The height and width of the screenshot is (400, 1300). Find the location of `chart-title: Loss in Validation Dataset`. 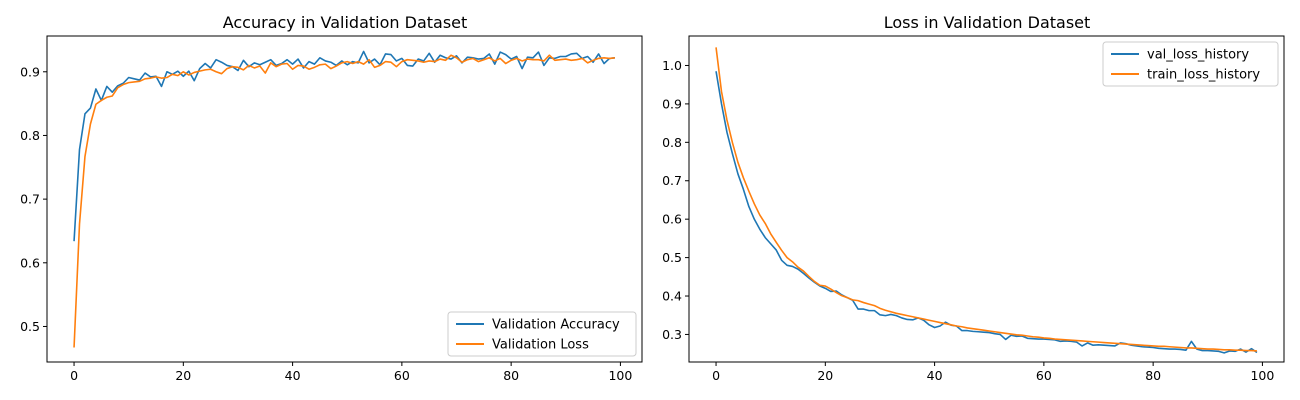

chart-title: Loss in Validation Dataset is located at coordinates (987, 22).